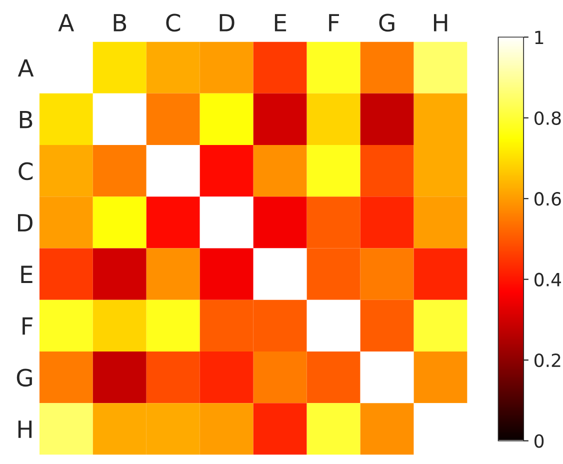 The width and height of the screenshot is (563, 464). I want to click on y-tick-label: E, so click(26, 275).